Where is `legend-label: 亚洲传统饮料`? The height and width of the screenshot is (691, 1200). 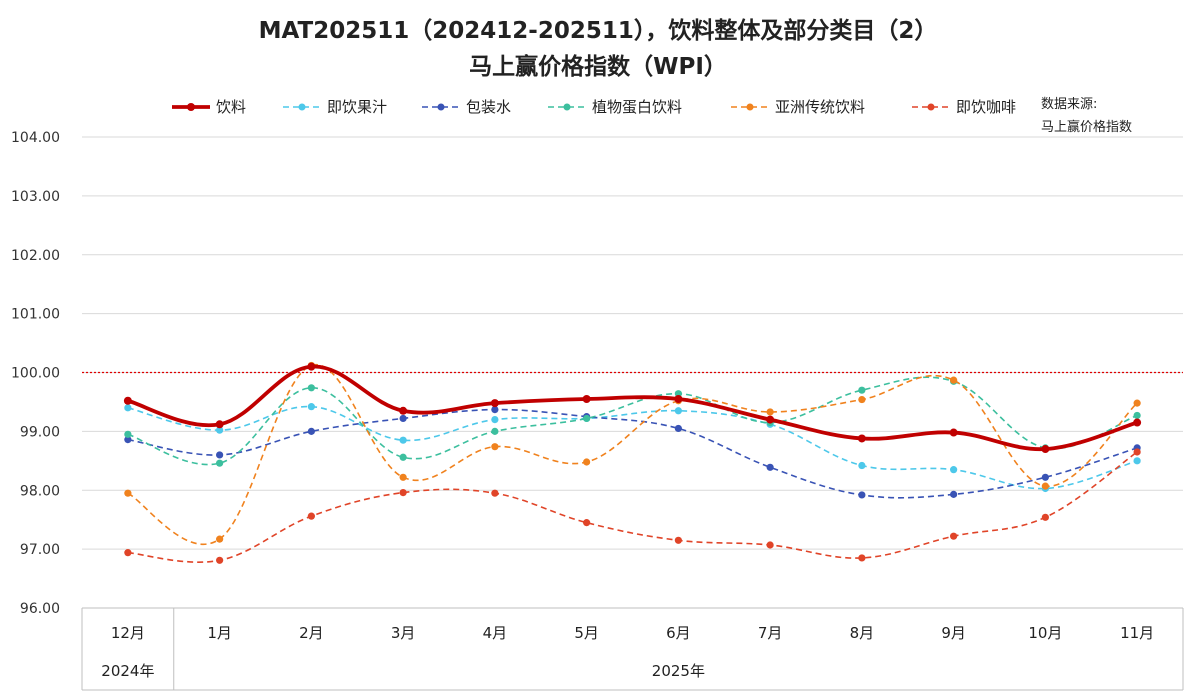 legend-label: 亚洲传统饮料 is located at coordinates (820, 107).